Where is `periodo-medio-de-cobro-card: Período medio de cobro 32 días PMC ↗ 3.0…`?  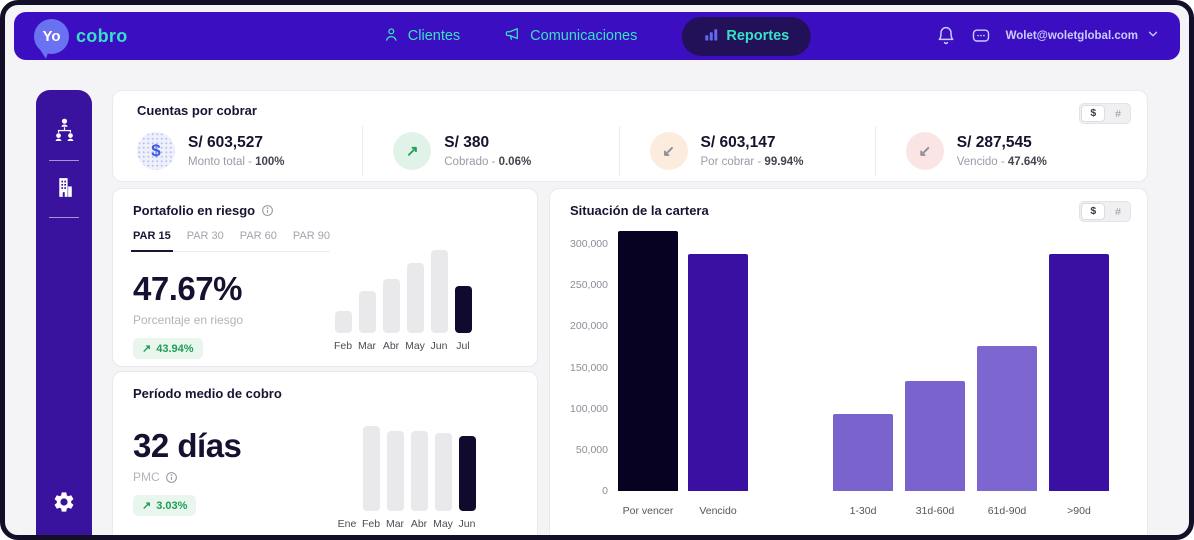
periodo-medio-de-cobro-card: Período medio de cobro 32 días PMC ↗ 3.0… is located at coordinates (325, 453).